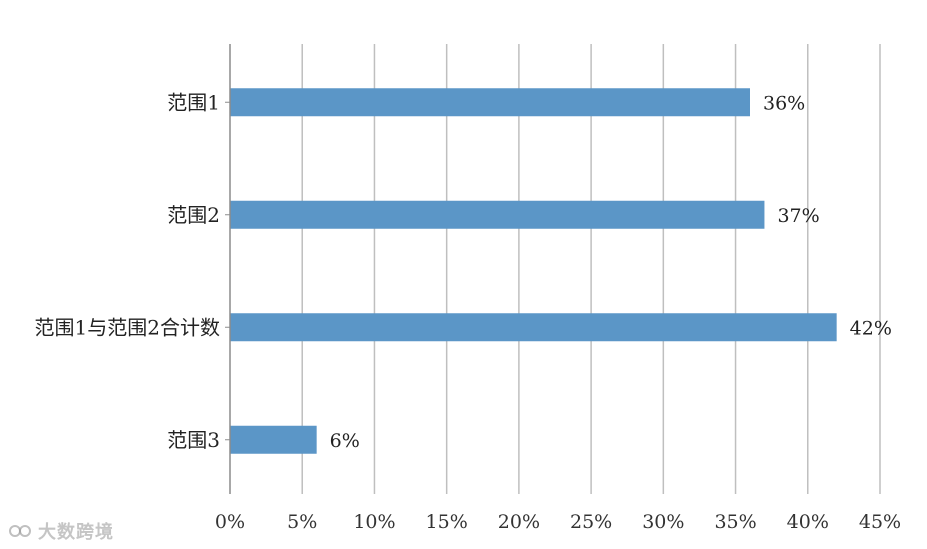 The width and height of the screenshot is (927, 549). I want to click on data-label: 36%, so click(784, 103).